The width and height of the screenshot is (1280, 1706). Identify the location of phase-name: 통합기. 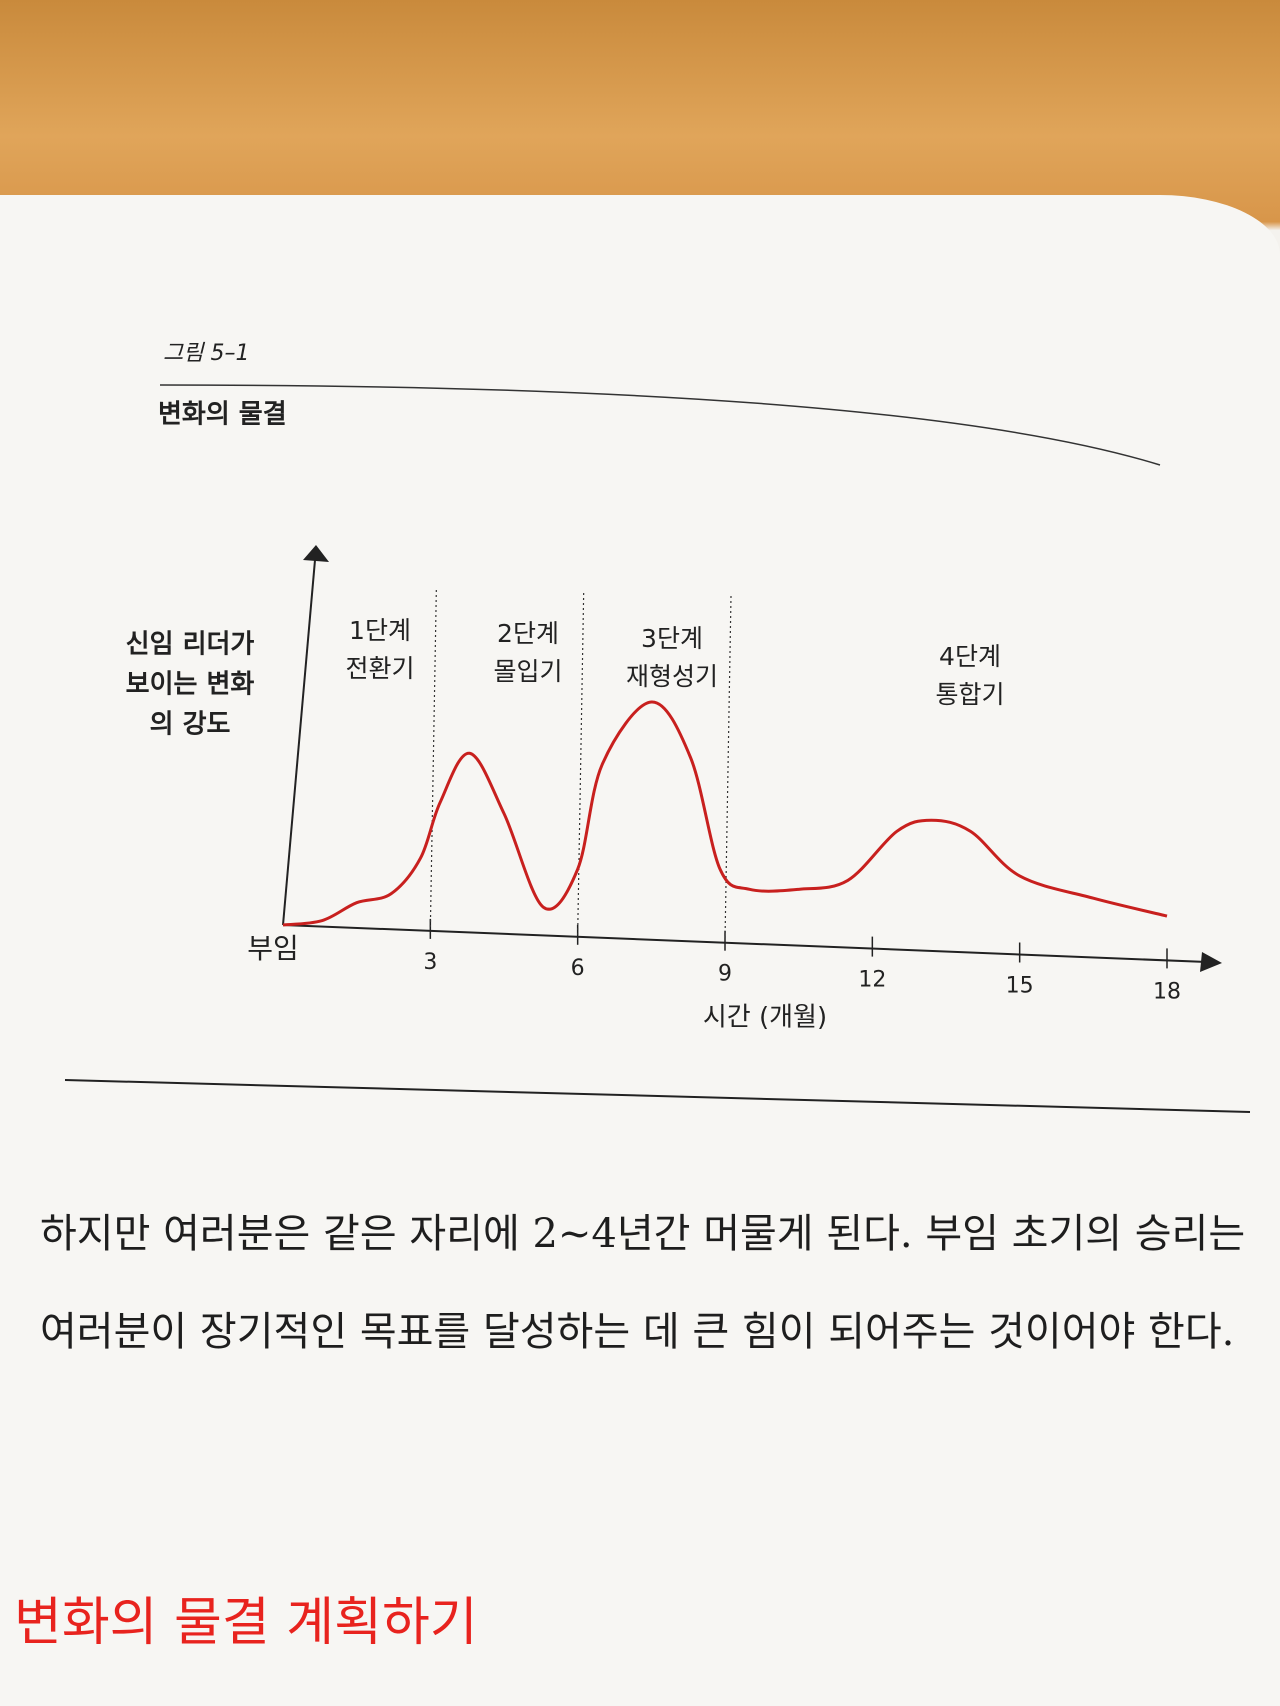
(969, 694).